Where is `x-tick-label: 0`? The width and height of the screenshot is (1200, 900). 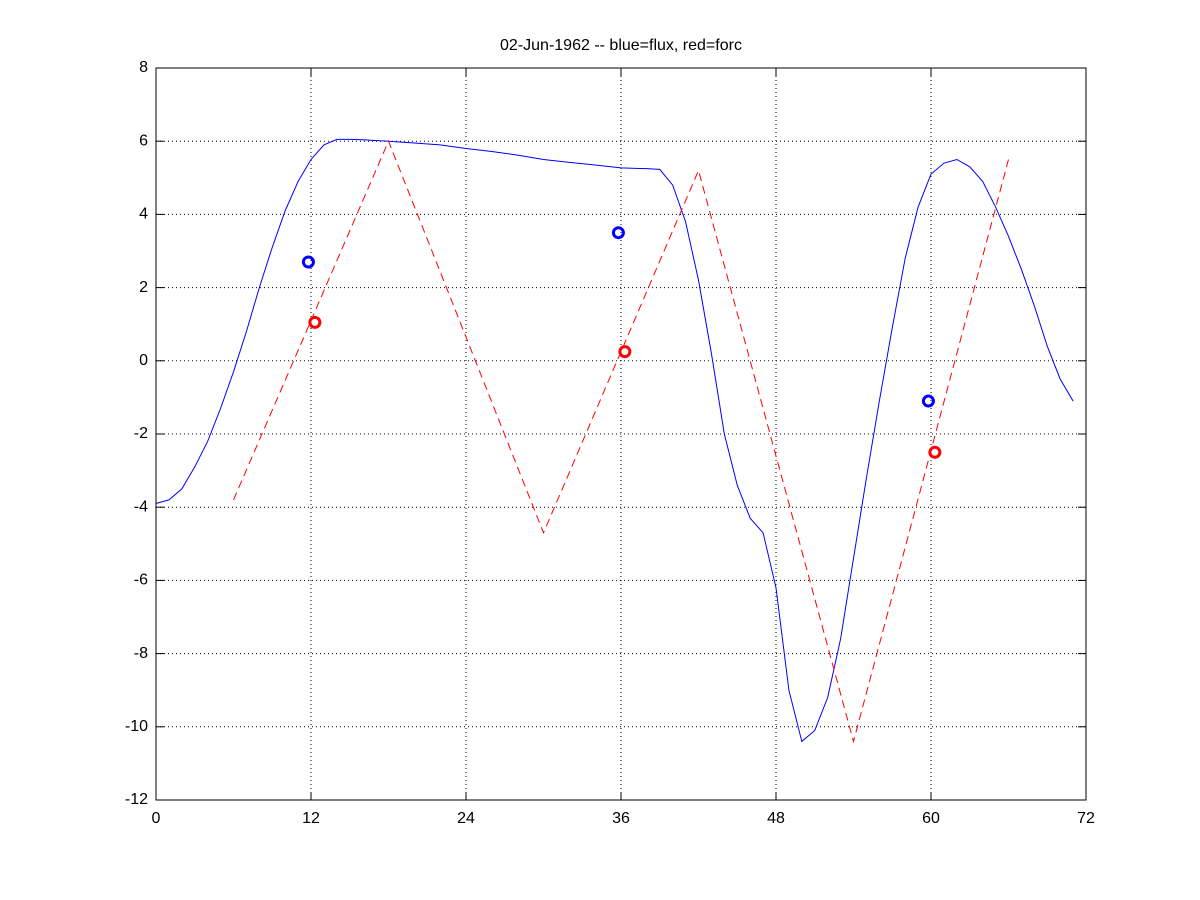 x-tick-label: 0 is located at coordinates (156, 818).